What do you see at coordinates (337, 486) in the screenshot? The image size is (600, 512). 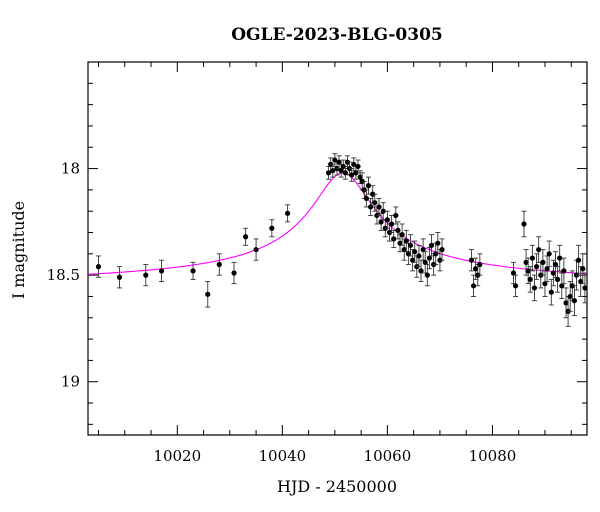 I see `x-axis-label: HJD - 2450000` at bounding box center [337, 486].